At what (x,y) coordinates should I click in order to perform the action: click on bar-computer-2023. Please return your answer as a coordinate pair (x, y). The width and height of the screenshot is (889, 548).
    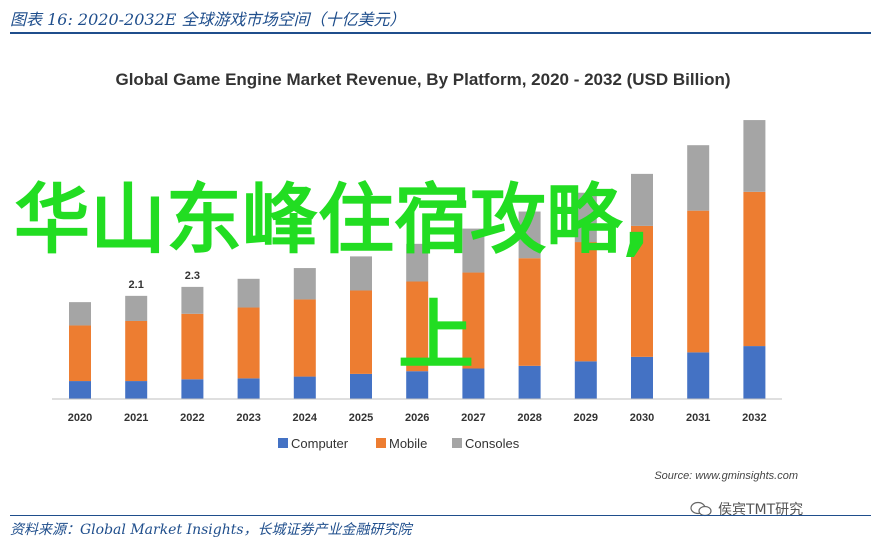
    Looking at the image, I should click on (248, 388).